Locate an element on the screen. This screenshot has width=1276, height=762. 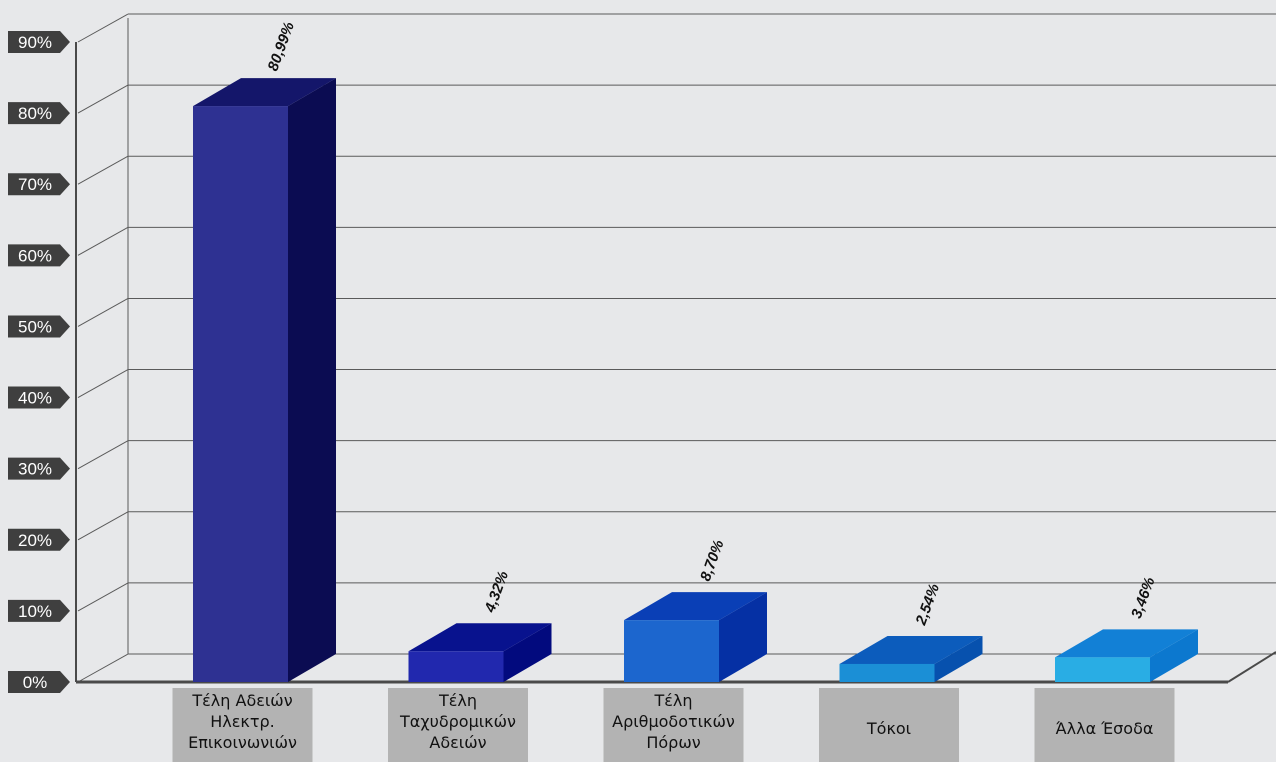
data-label: 3,46% is located at coordinates (1143, 598).